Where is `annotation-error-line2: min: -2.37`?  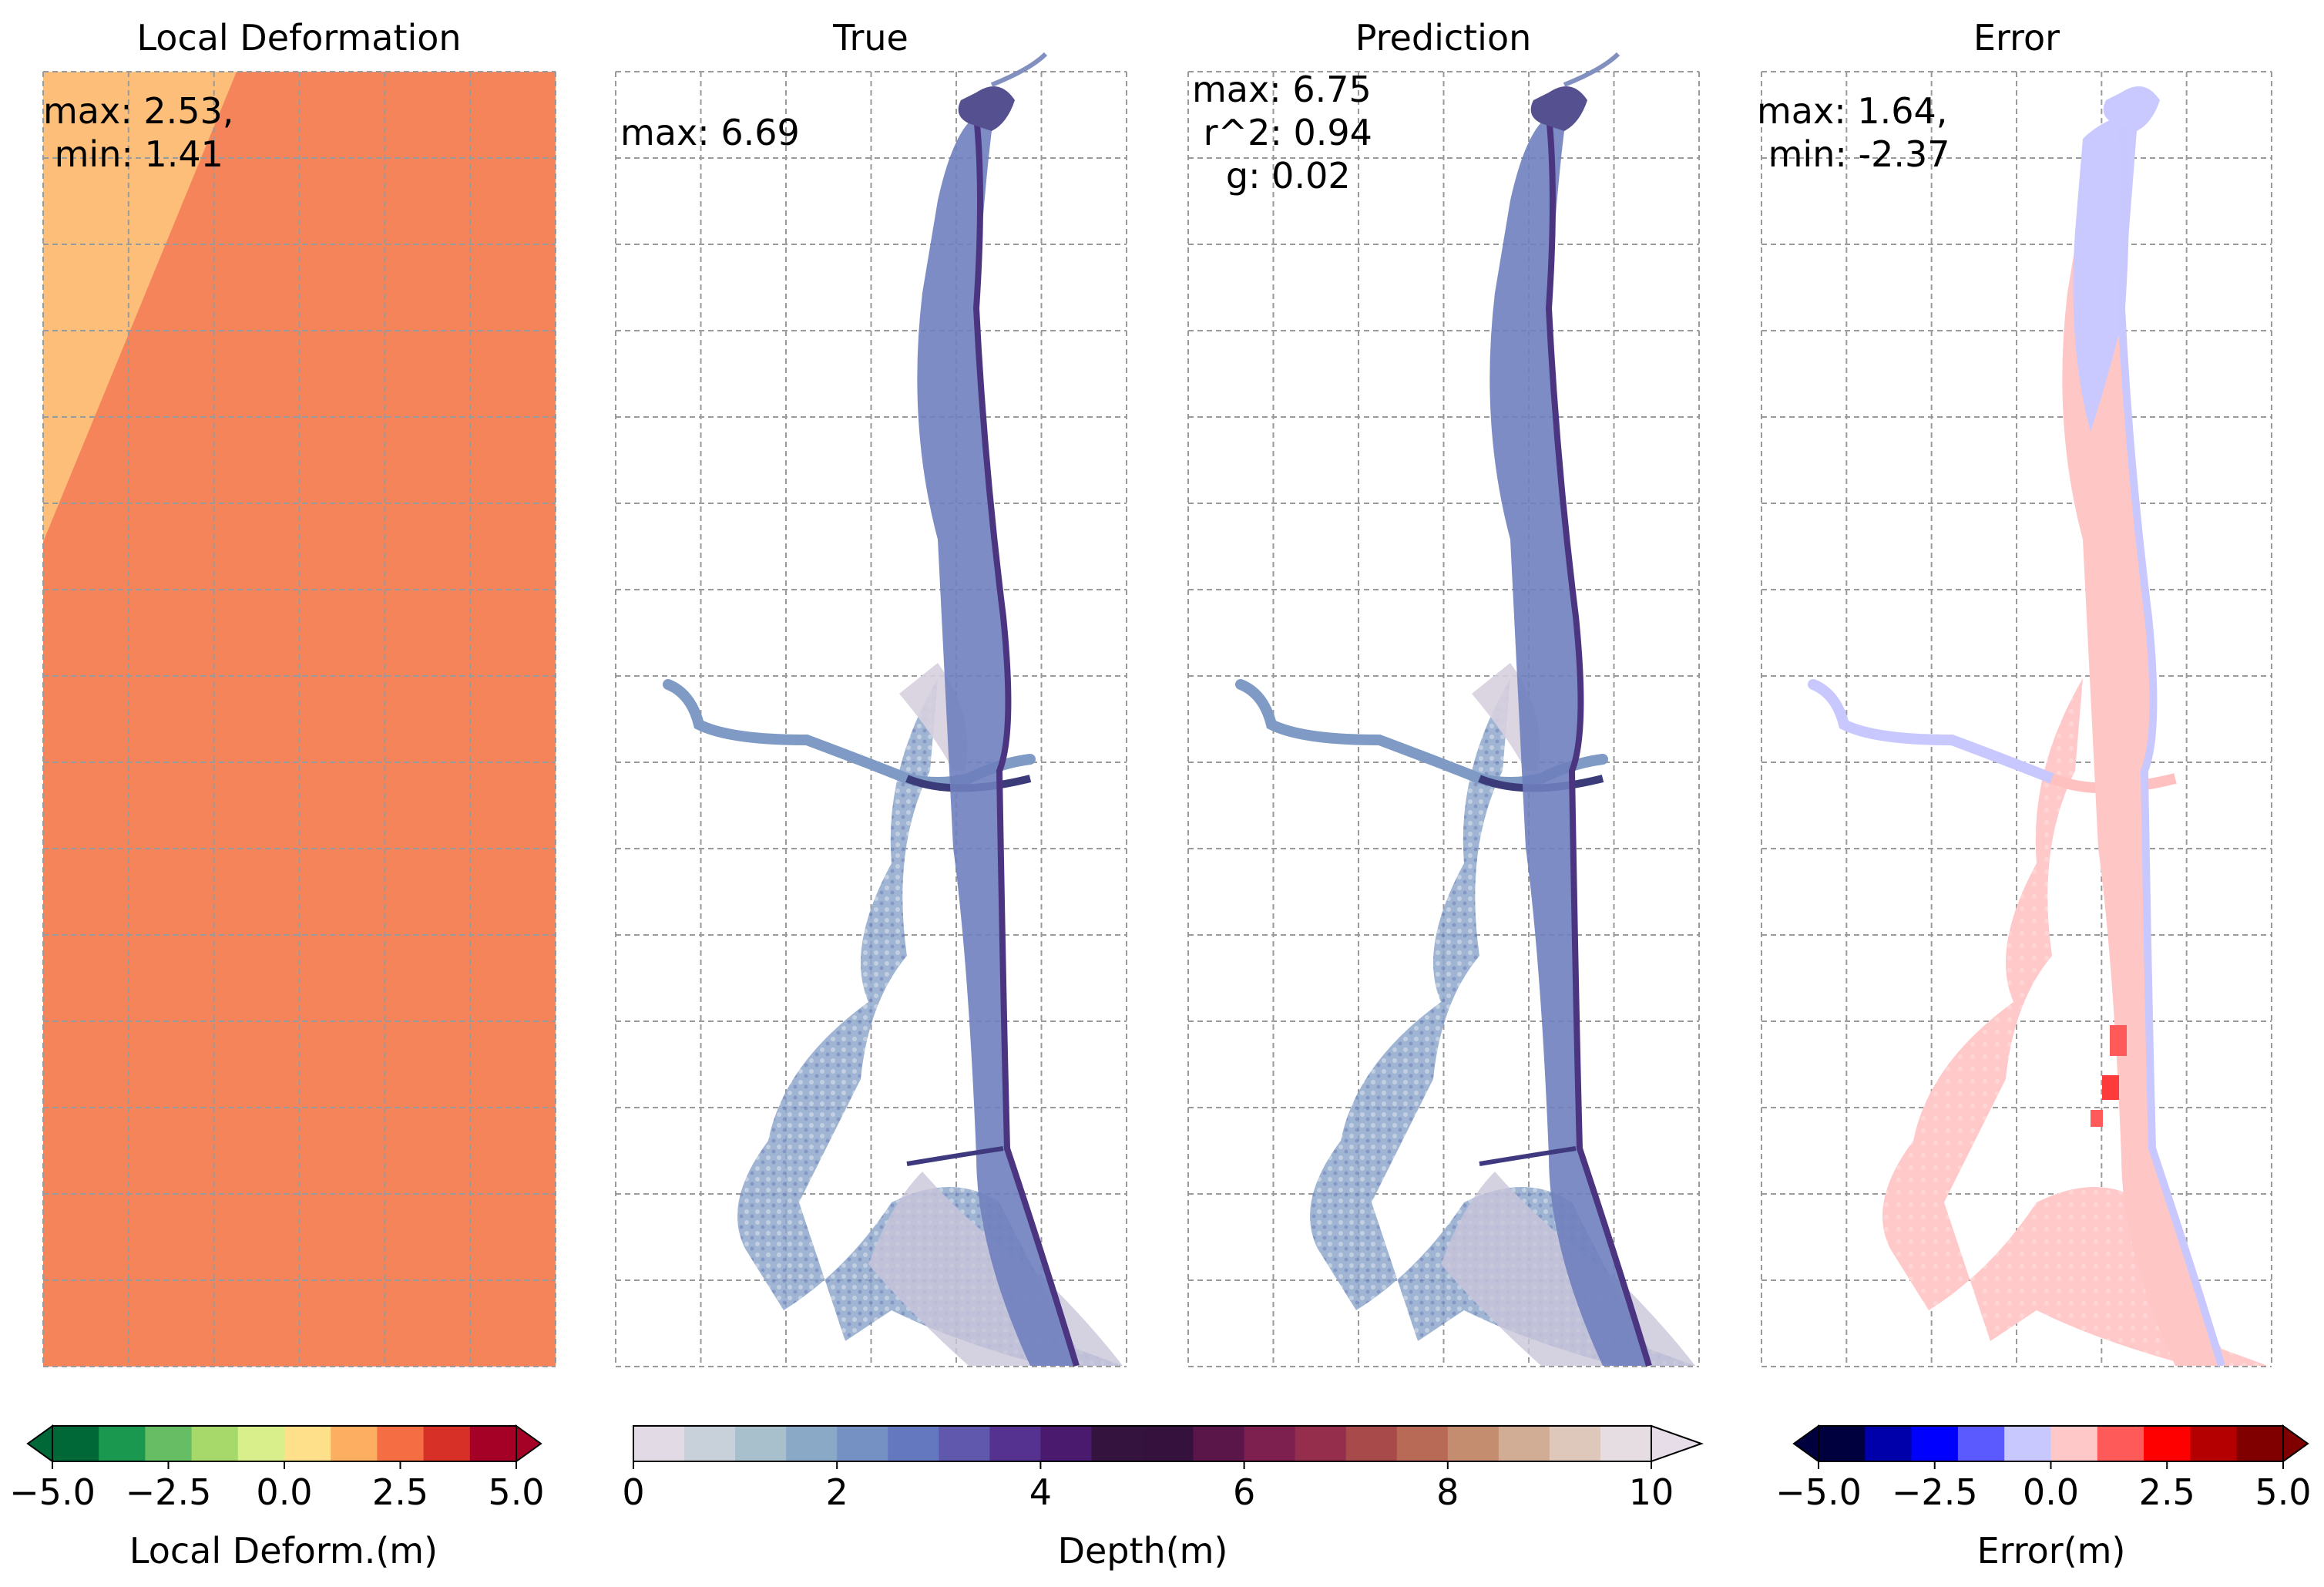
annotation-error-line2: min: -2.37 is located at coordinates (1854, 154).